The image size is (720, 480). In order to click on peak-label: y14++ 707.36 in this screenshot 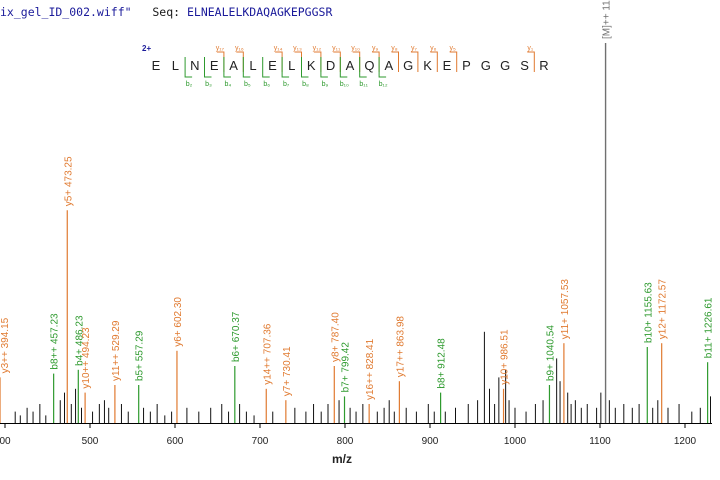, I will do `click(267, 354)`.